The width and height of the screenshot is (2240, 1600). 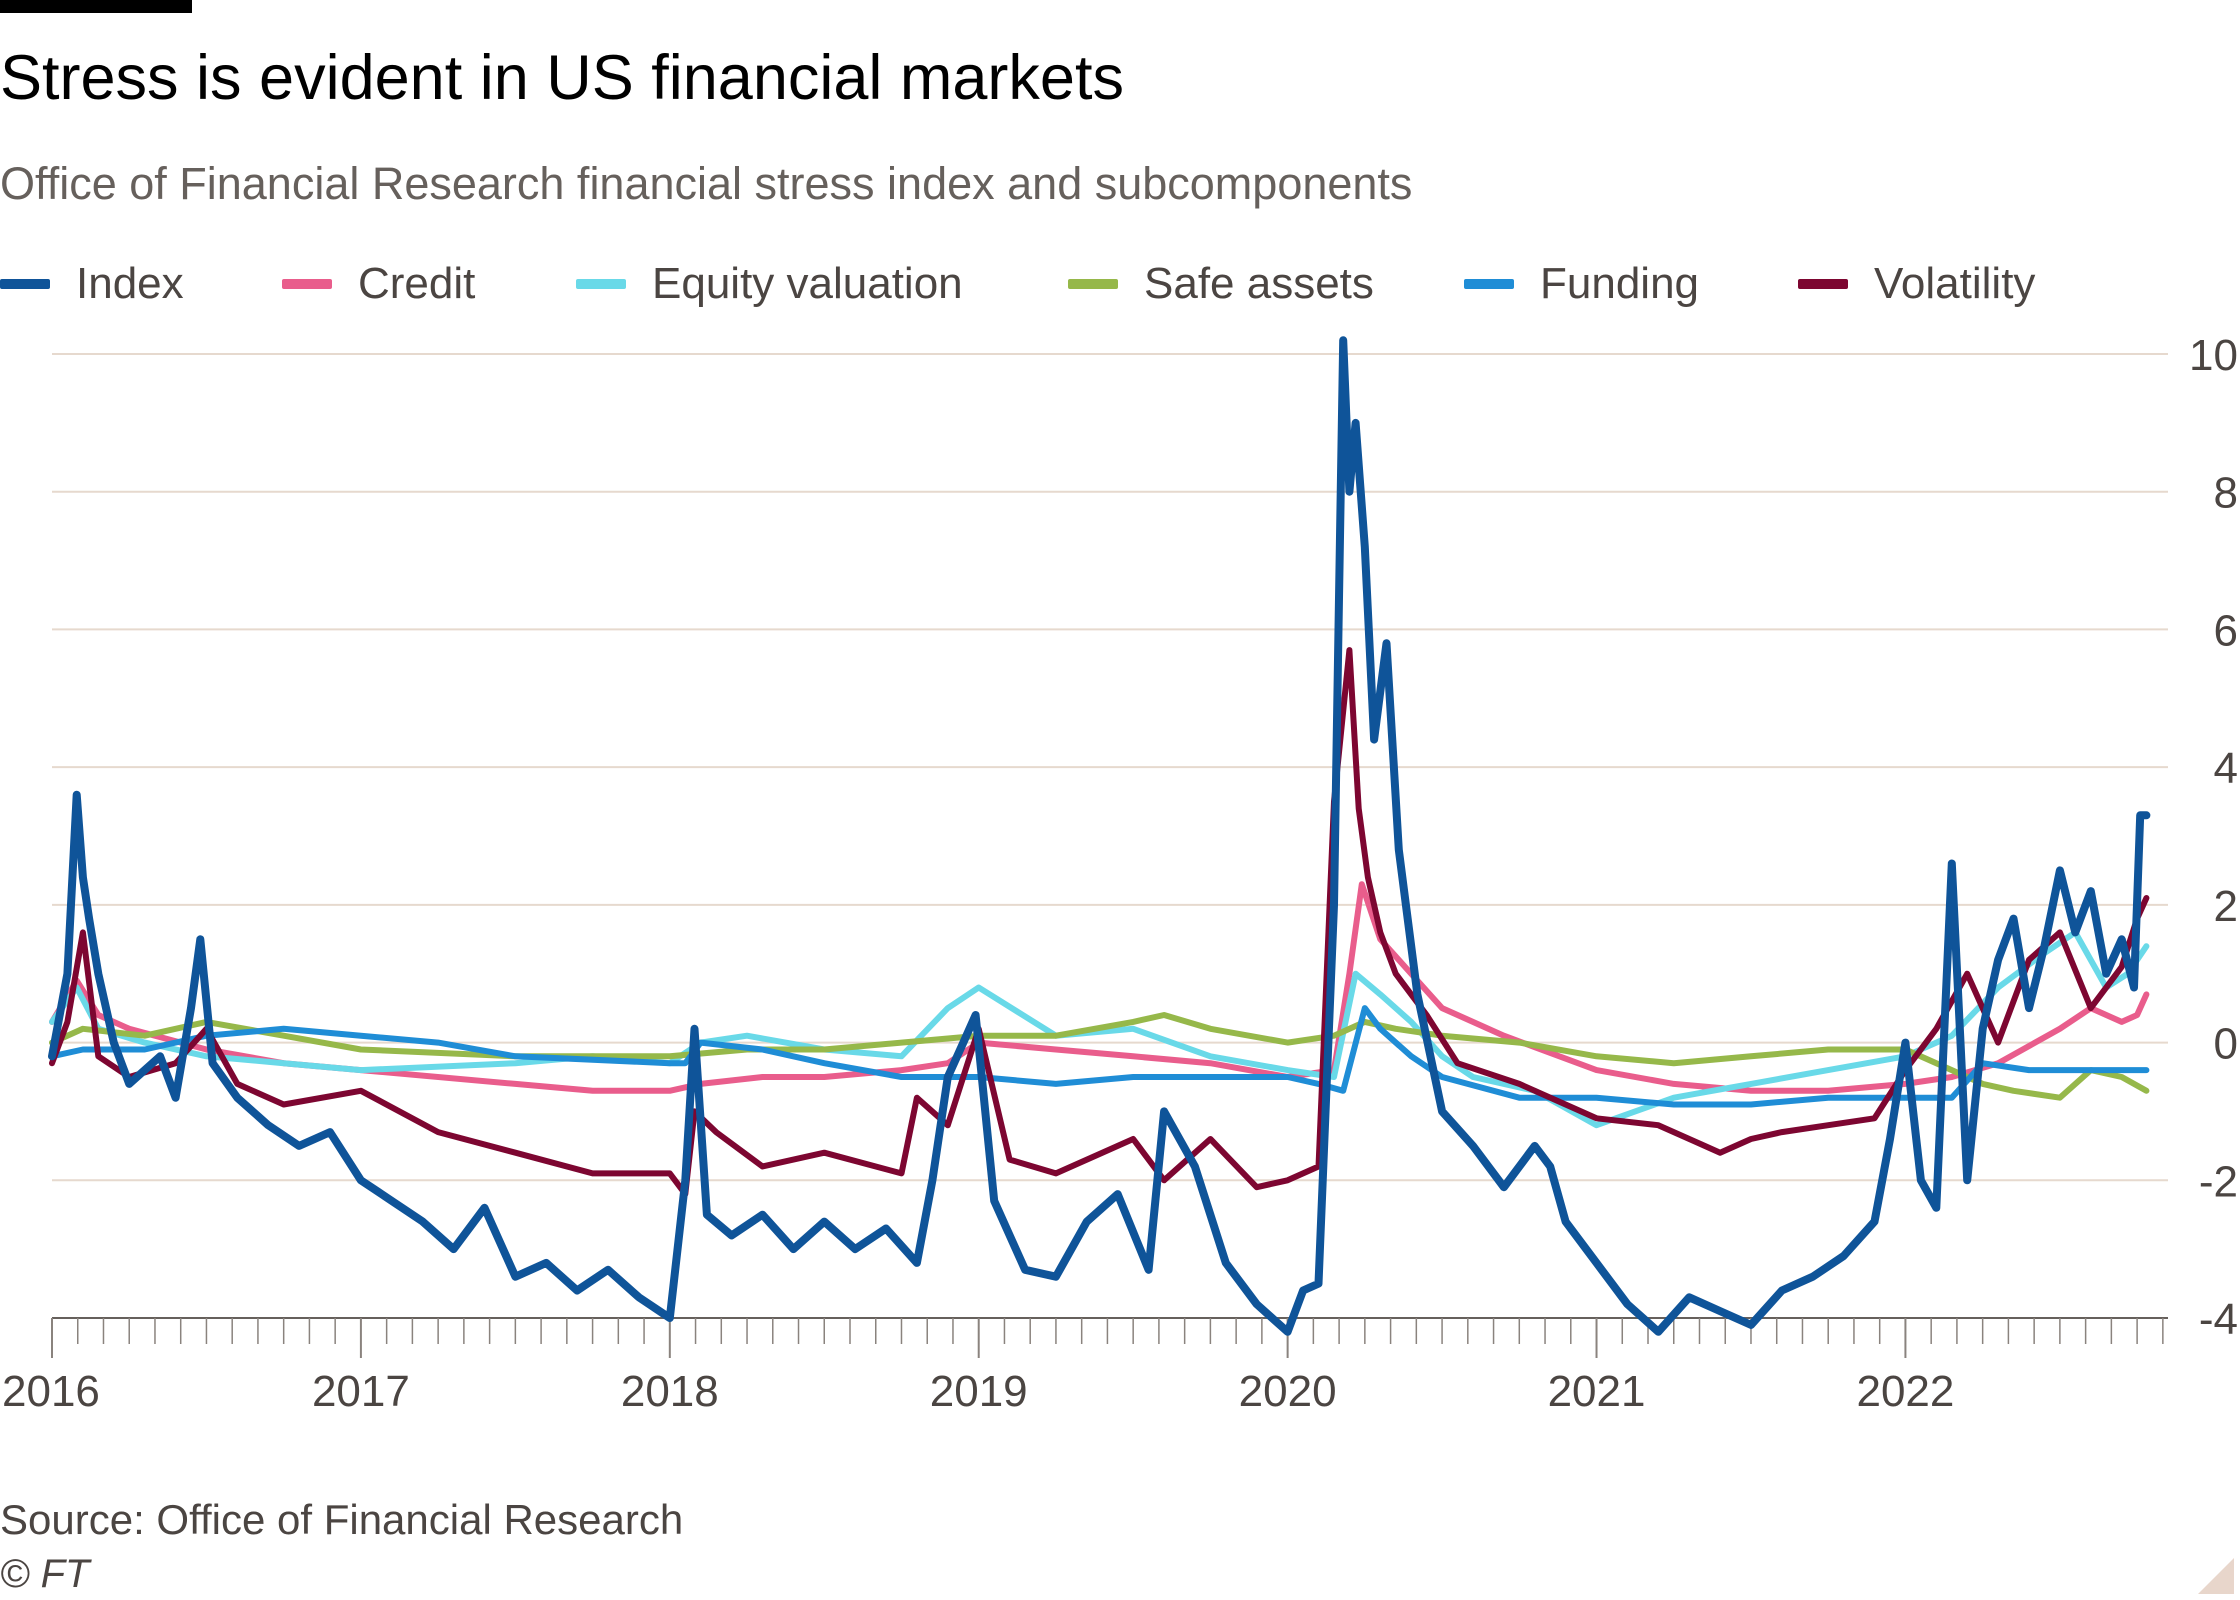 I want to click on series-line-safe-assets, so click(x=1099, y=1056).